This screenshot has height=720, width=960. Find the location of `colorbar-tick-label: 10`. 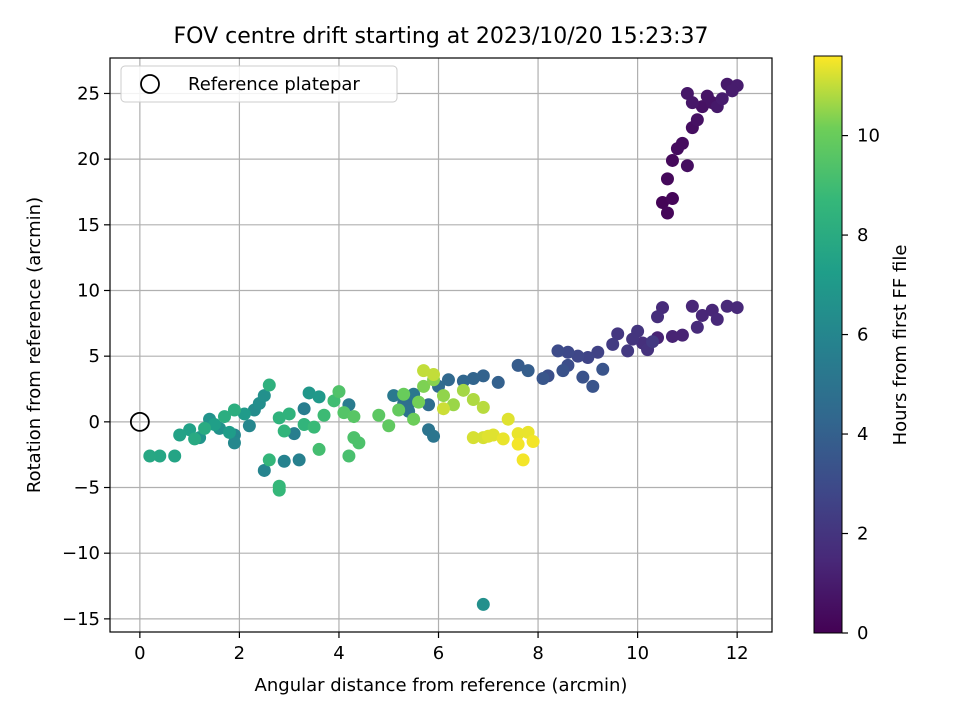

colorbar-tick-label: 10 is located at coordinates (868, 136).